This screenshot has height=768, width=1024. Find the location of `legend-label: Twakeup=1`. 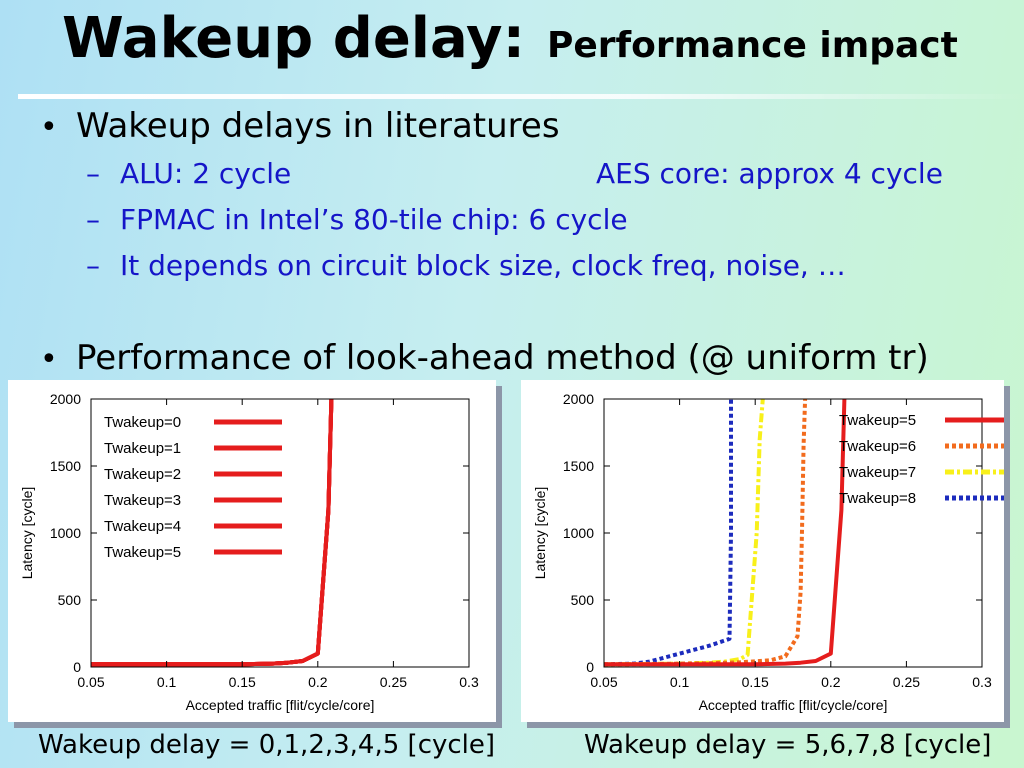

legend-label: Twakeup=1 is located at coordinates (142, 448).